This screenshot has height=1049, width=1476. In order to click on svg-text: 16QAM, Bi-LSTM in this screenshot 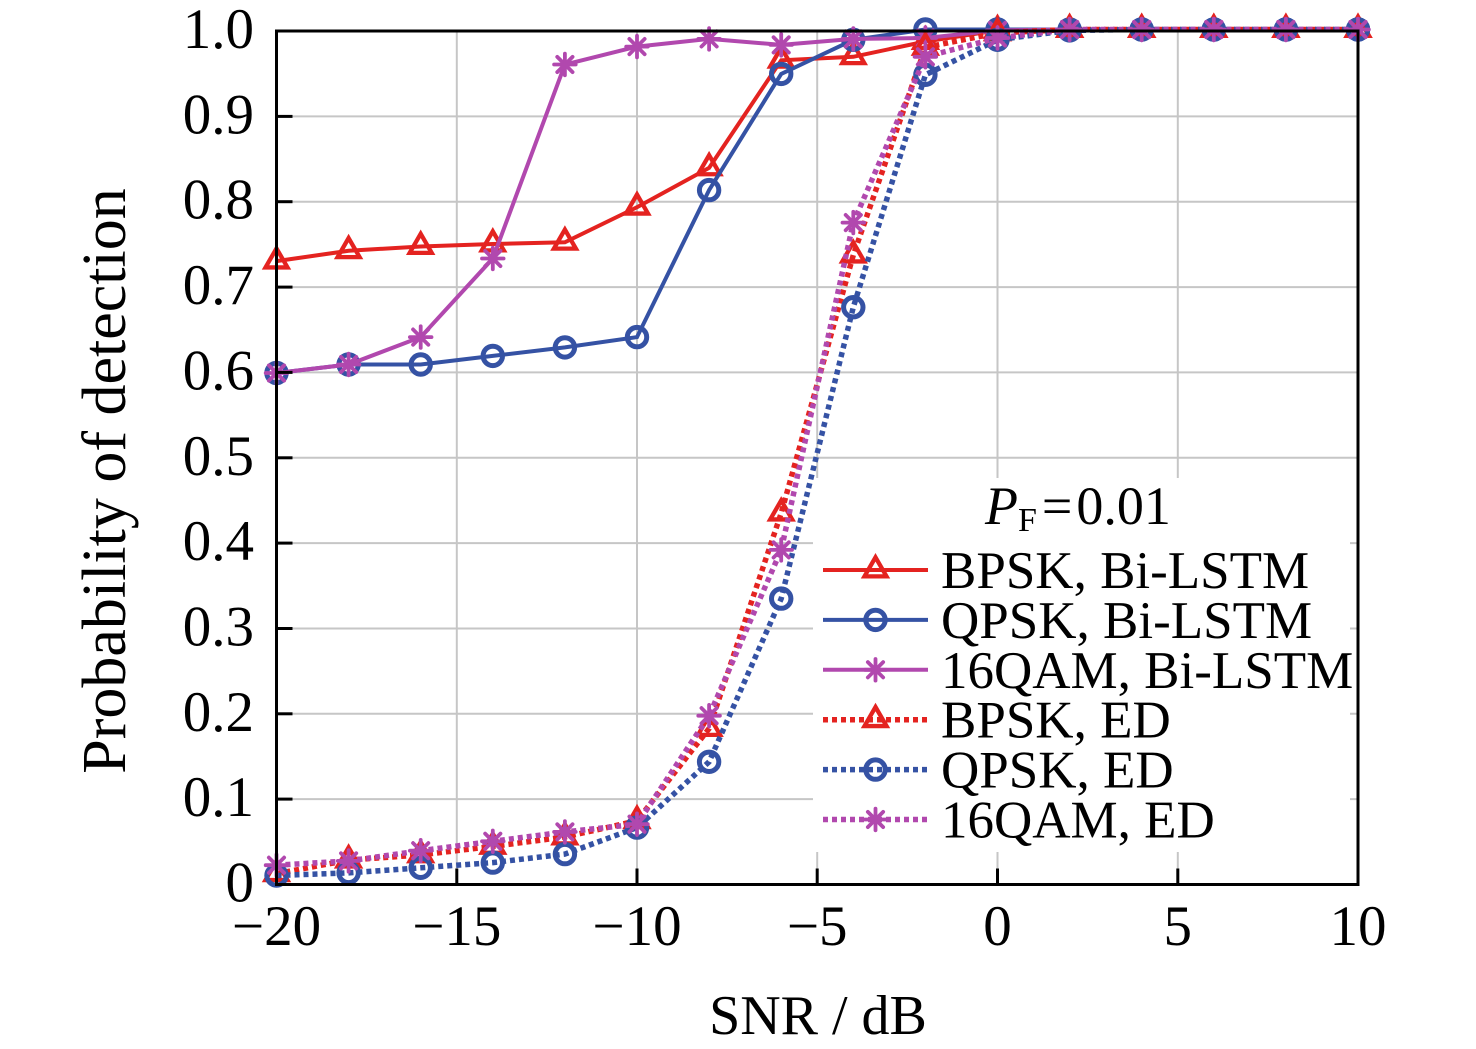, I will do `click(1147, 671)`.